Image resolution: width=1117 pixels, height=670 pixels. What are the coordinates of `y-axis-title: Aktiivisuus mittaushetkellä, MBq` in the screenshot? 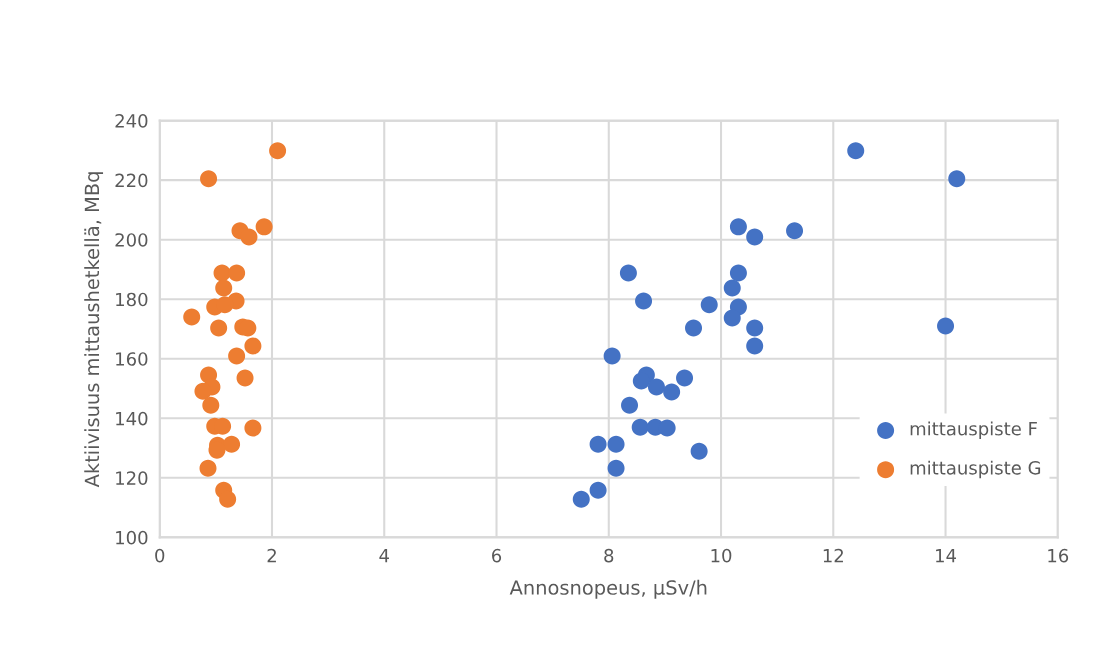 It's located at (94, 330).